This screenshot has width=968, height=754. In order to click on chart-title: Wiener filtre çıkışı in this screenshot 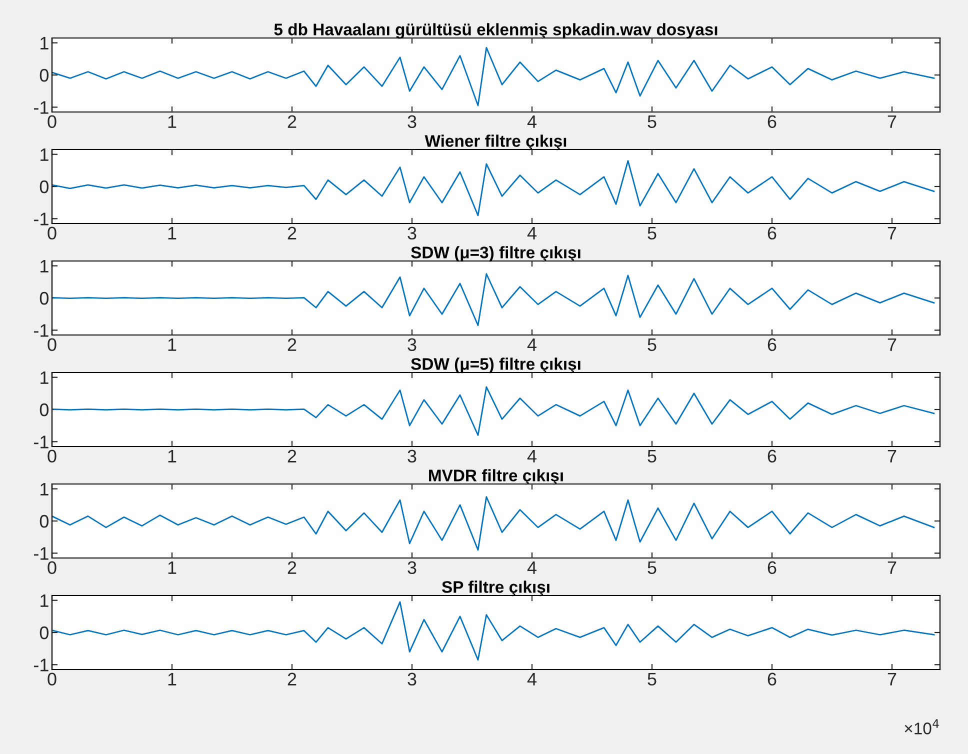, I will do `click(495, 142)`.